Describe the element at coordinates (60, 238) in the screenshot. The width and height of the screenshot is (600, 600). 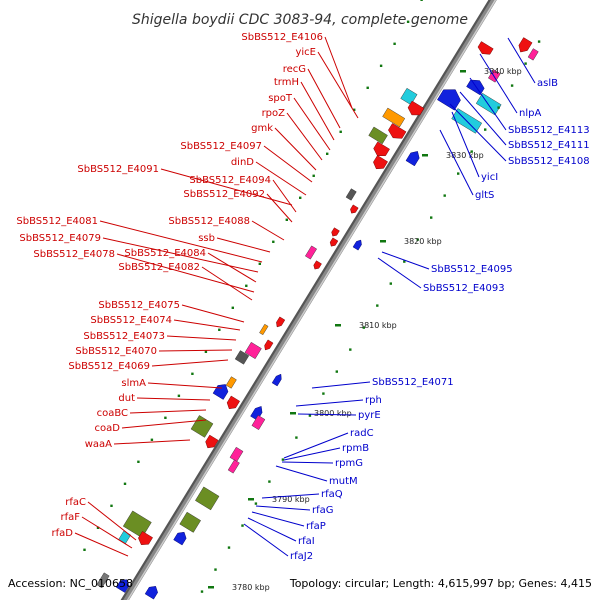
I see `gene-label-forward: SbBS512_E4079` at that location.